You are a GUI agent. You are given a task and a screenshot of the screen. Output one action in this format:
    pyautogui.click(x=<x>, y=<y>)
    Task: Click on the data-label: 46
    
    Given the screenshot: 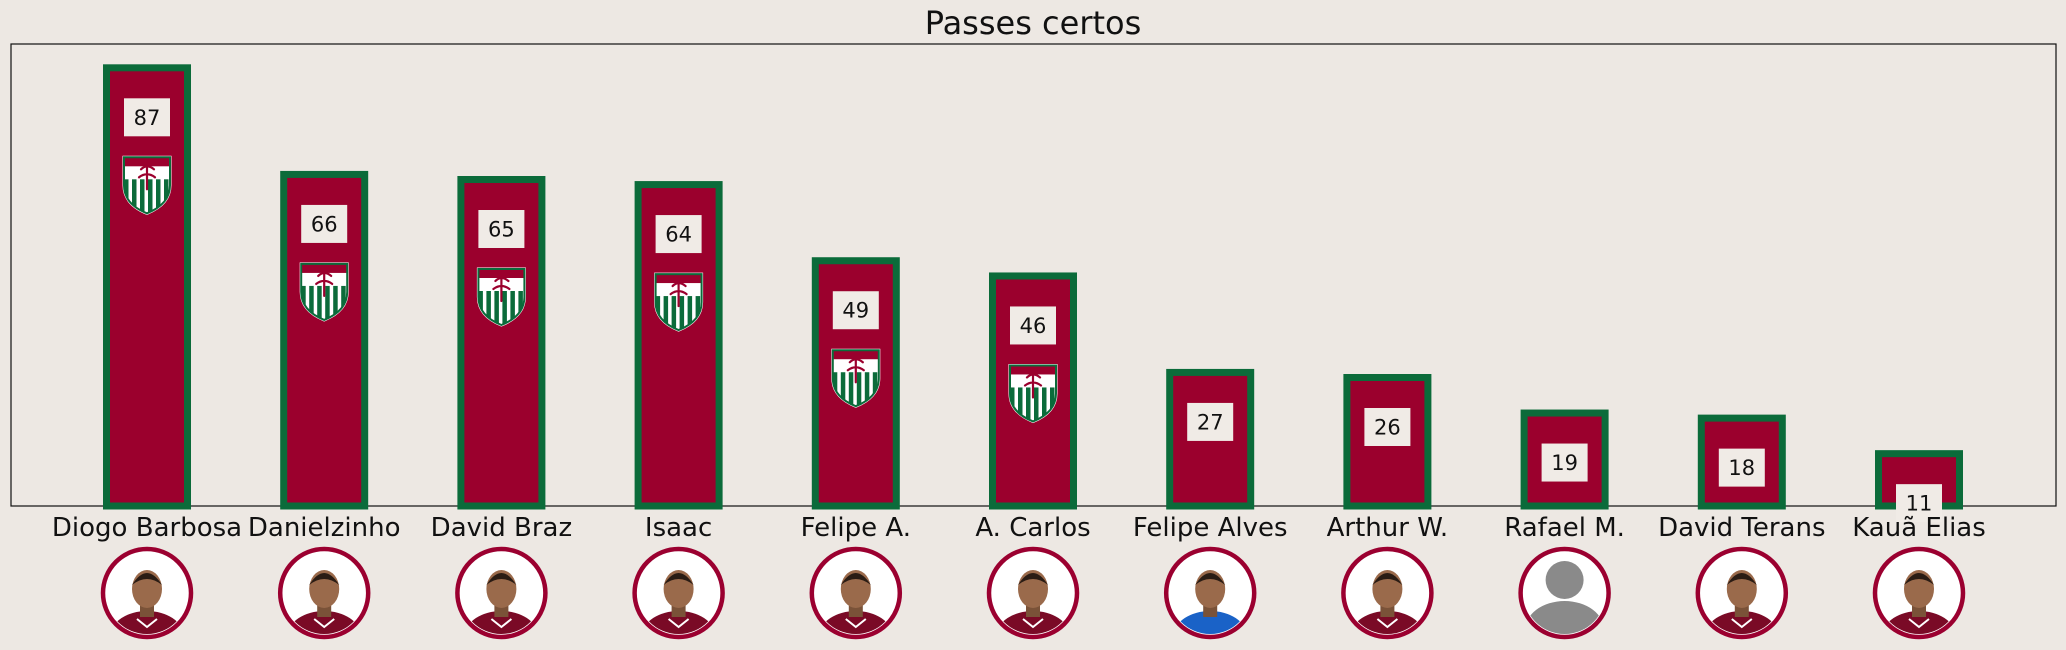 What is the action you would take?
    pyautogui.click(x=1033, y=326)
    